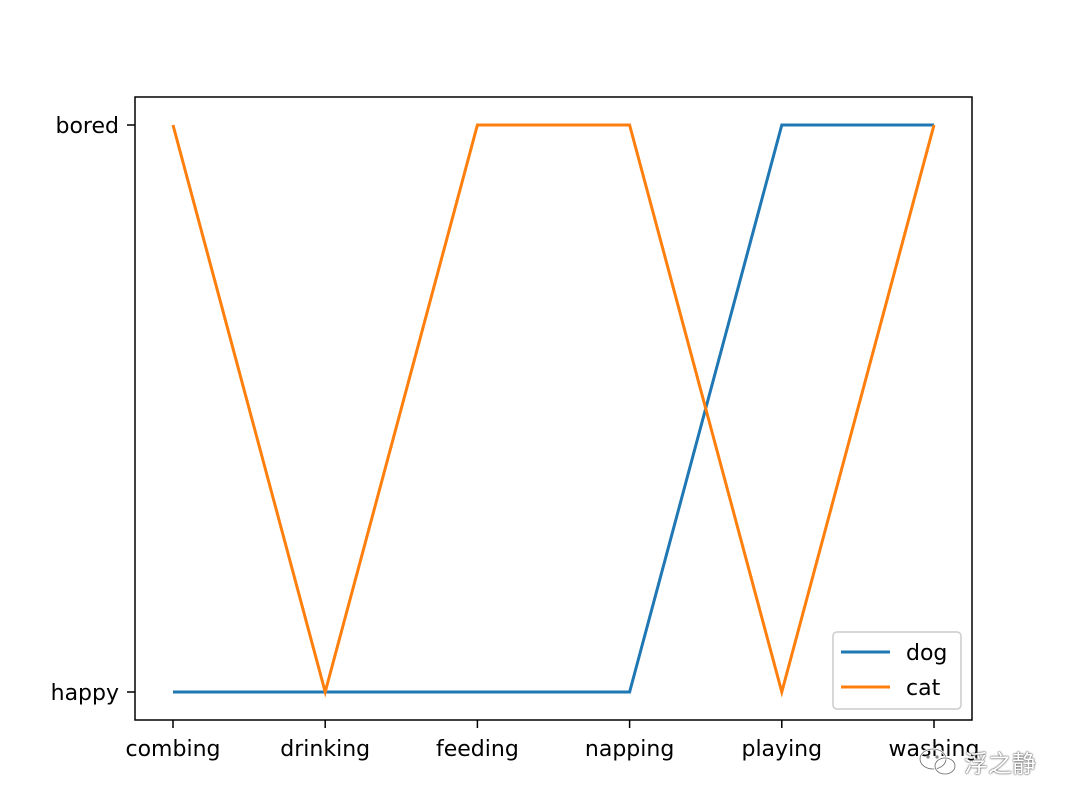  I want to click on legend: dog cat, so click(897, 670).